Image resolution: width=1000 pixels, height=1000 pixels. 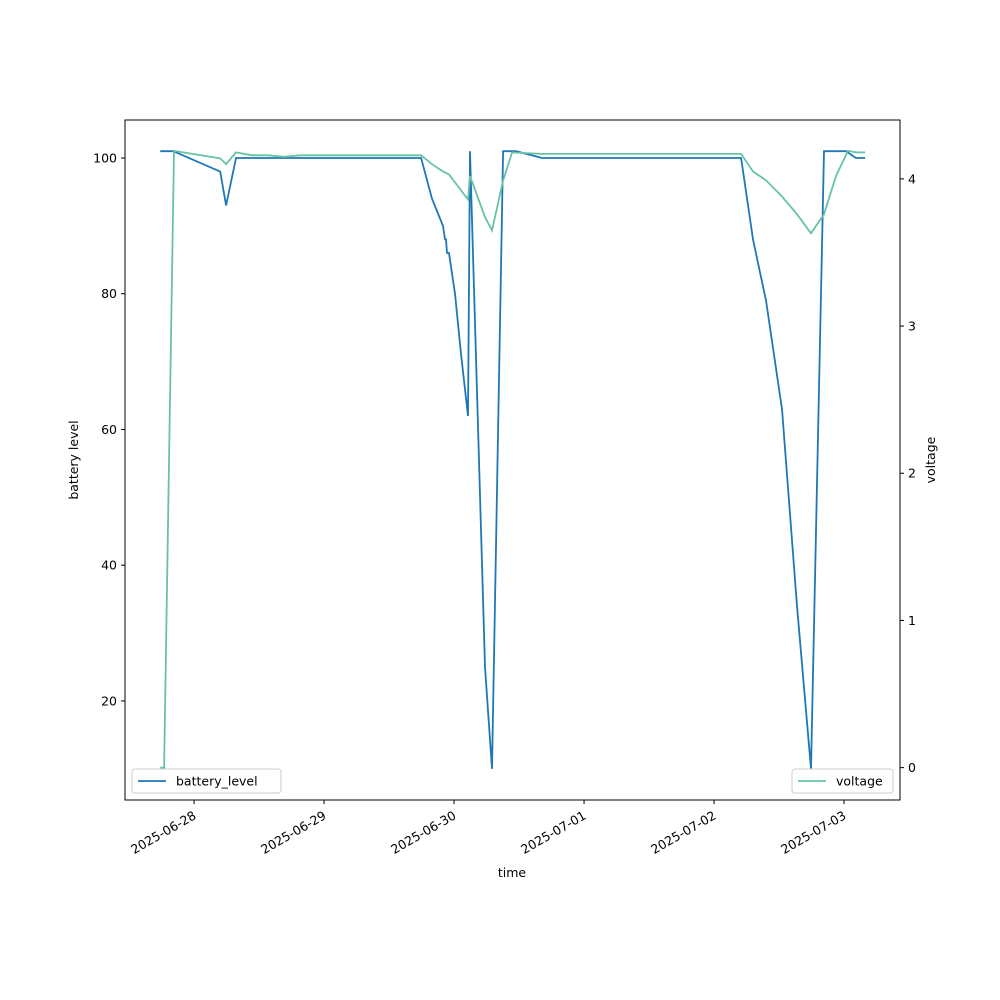 What do you see at coordinates (423, 832) in the screenshot?
I see `x-tick-label: 2025-06-30` at bounding box center [423, 832].